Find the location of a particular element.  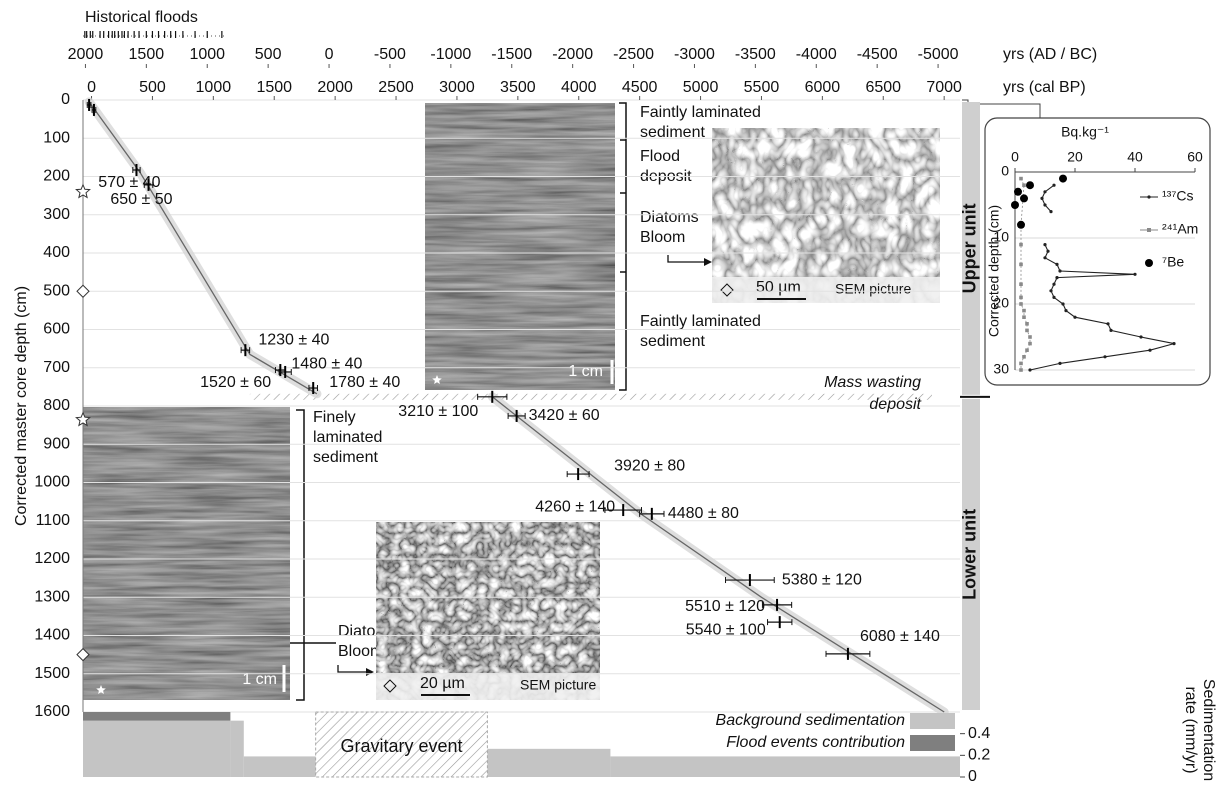

y-tick-label: 1600 is located at coordinates (52, 711).